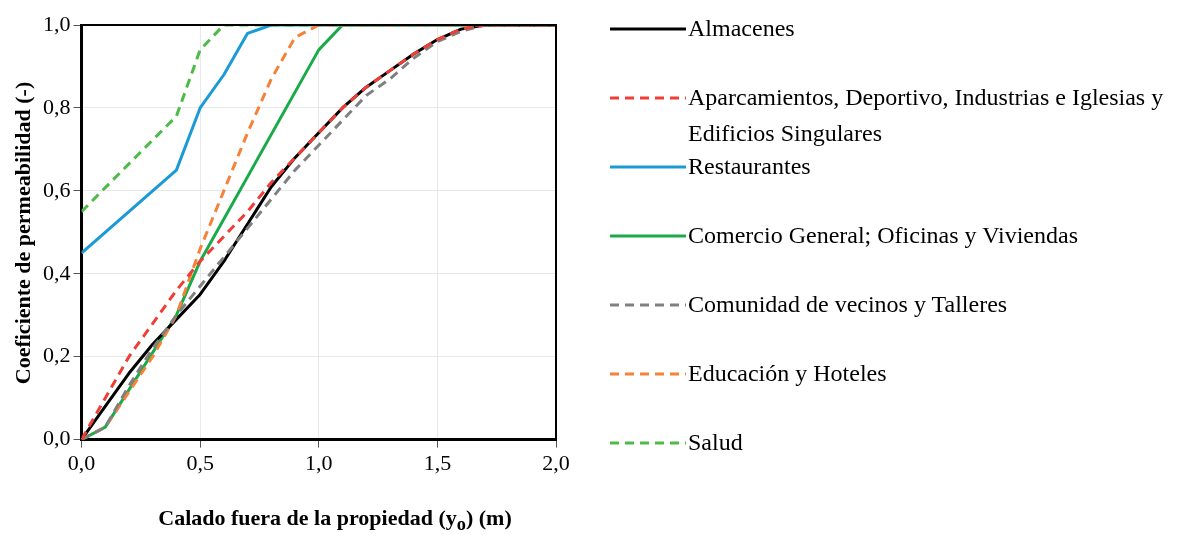 The height and width of the screenshot is (535, 1201). What do you see at coordinates (200, 462) in the screenshot?
I see `x-tick-label: 0,5` at bounding box center [200, 462].